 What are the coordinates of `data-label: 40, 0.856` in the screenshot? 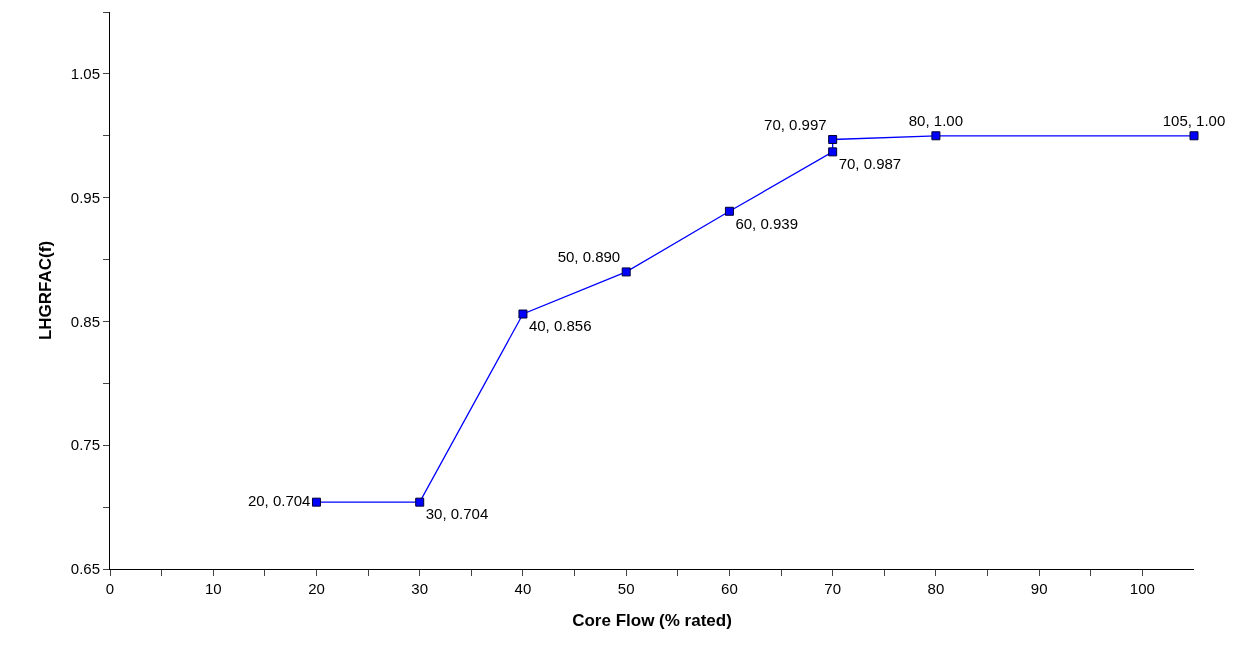 It's located at (560, 326).